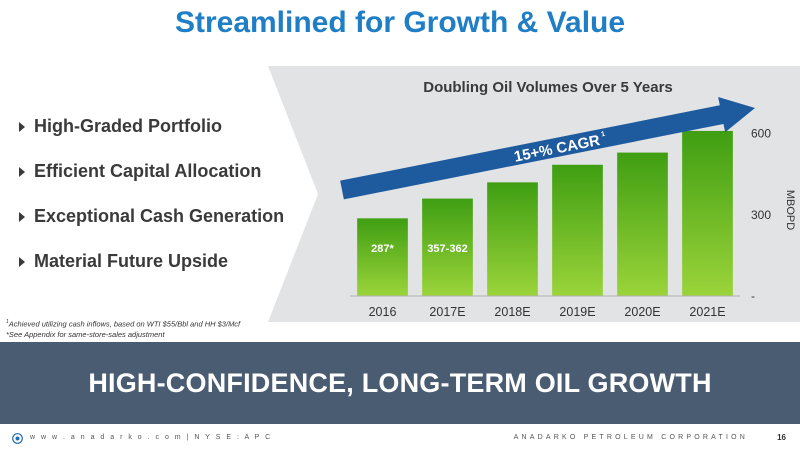 Image resolution: width=800 pixels, height=450 pixels. I want to click on bar-2017E, so click(447, 247).